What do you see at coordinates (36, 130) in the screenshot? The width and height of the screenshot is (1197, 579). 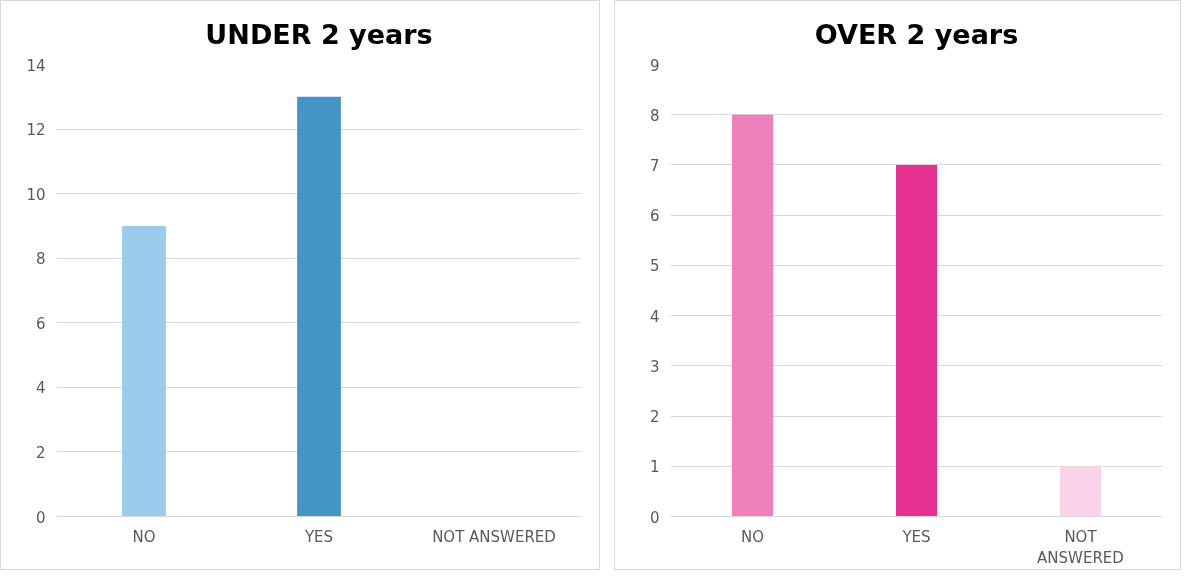 I see `y-tick-label: 12` at bounding box center [36, 130].